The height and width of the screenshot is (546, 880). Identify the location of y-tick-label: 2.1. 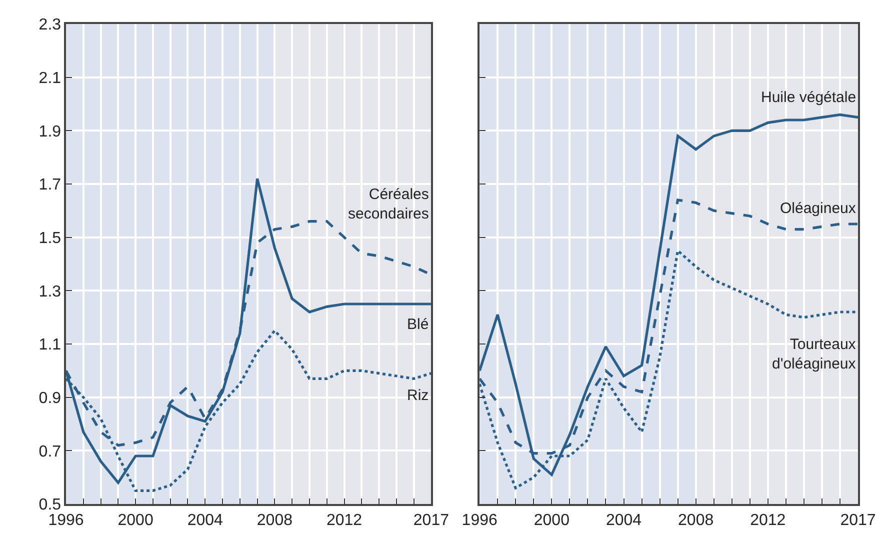
(50, 78).